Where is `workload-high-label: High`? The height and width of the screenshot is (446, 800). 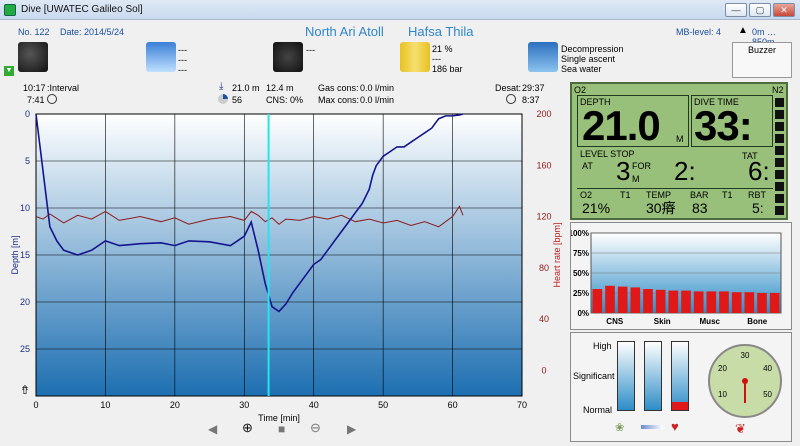
workload-high-label: High is located at coordinates (602, 346).